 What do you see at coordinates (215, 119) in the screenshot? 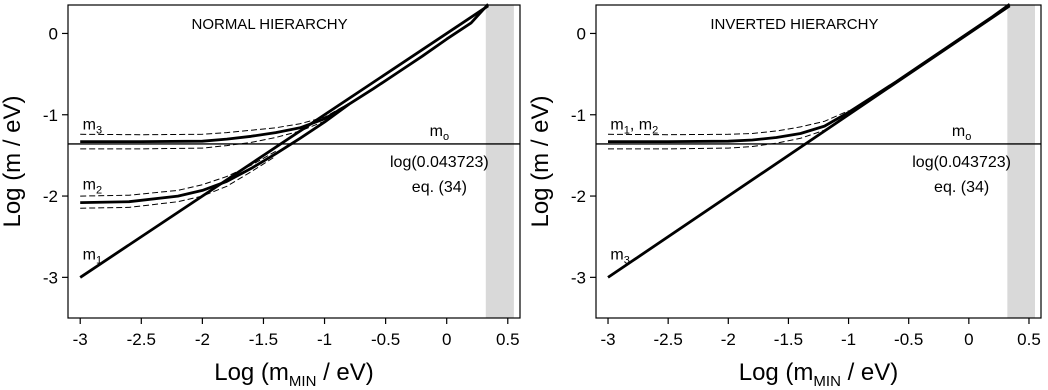
I see `series-m3-upper` at bounding box center [215, 119].